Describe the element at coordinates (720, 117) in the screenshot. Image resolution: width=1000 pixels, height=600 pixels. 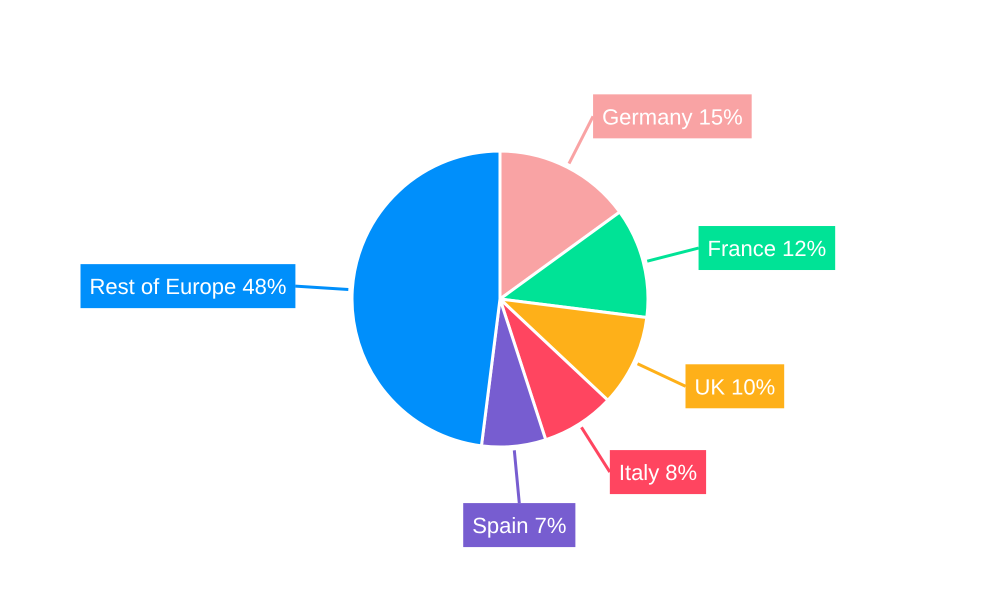
I see `data-label: 15%` at that location.